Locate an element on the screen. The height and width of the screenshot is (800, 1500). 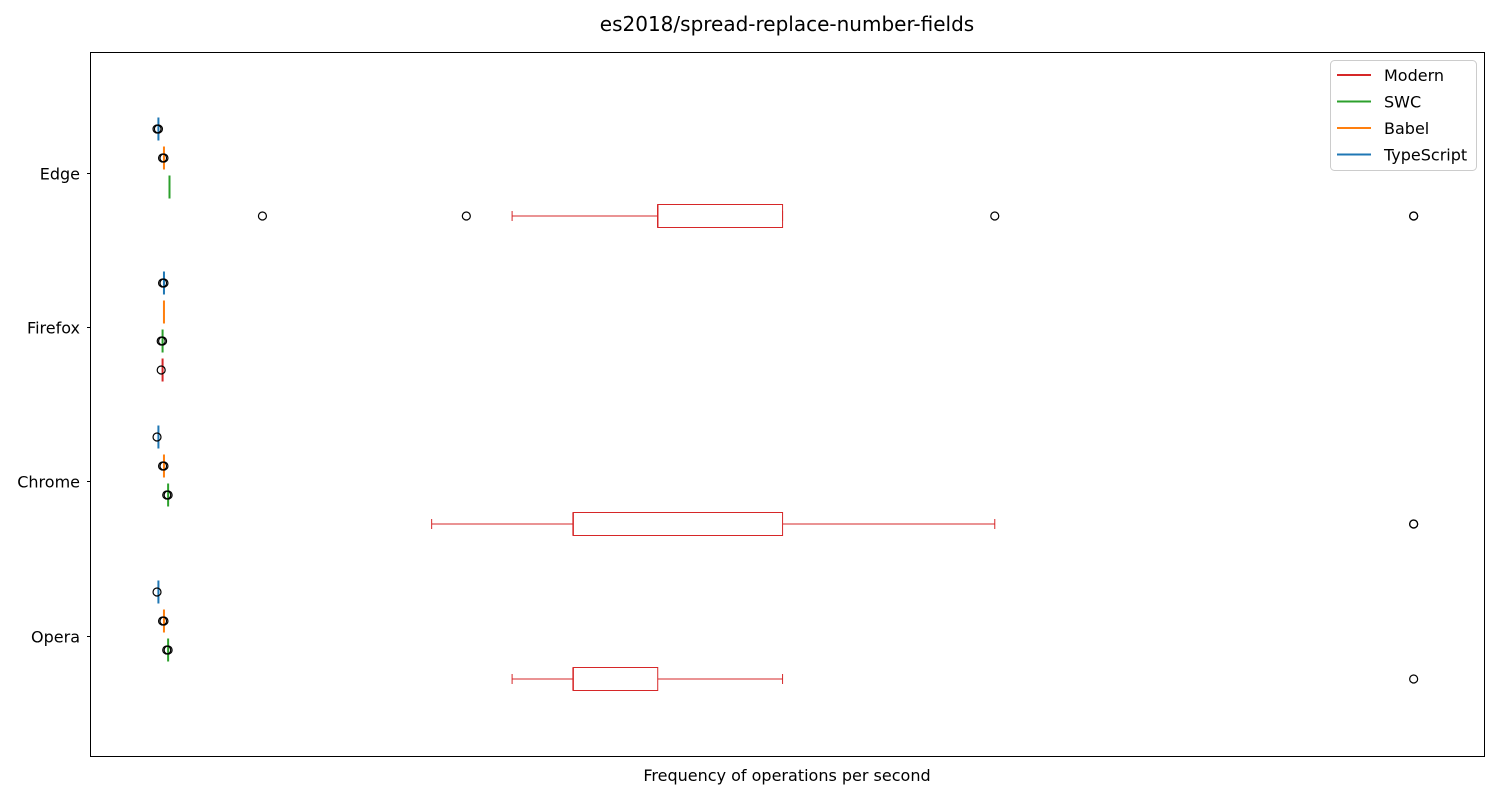
legend: Modern SWC Babel TypeScript is located at coordinates (1403, 115).